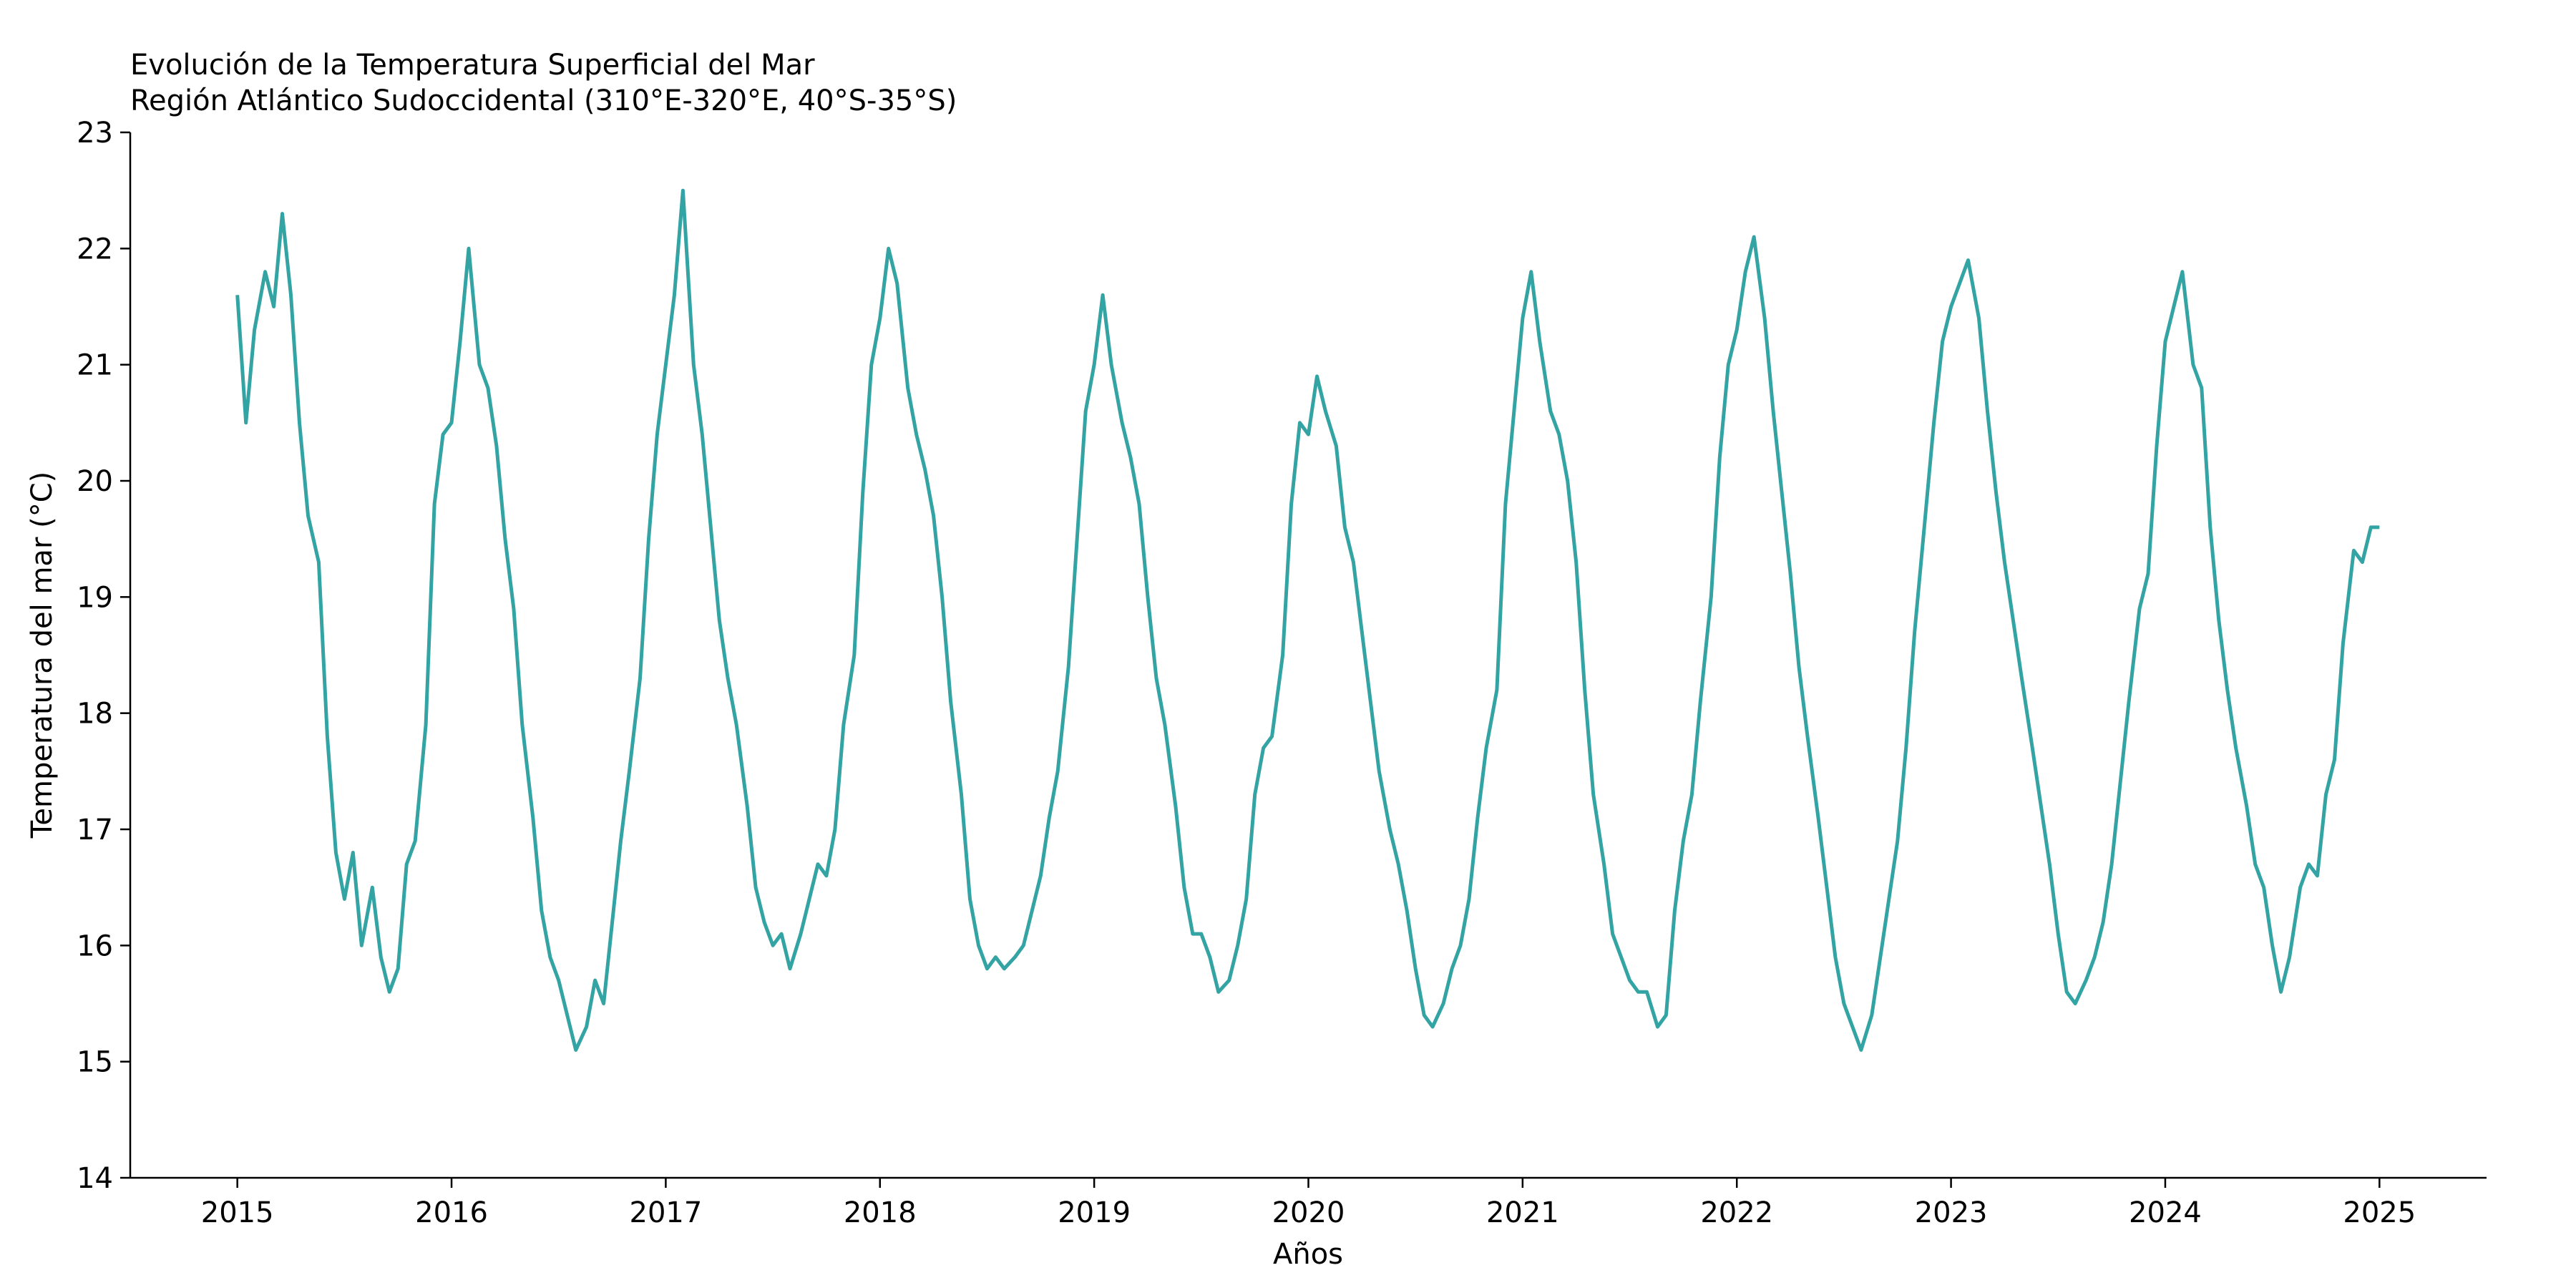 This screenshot has height=1288, width=2576. I want to click on y-tick-label: 18, so click(95, 714).